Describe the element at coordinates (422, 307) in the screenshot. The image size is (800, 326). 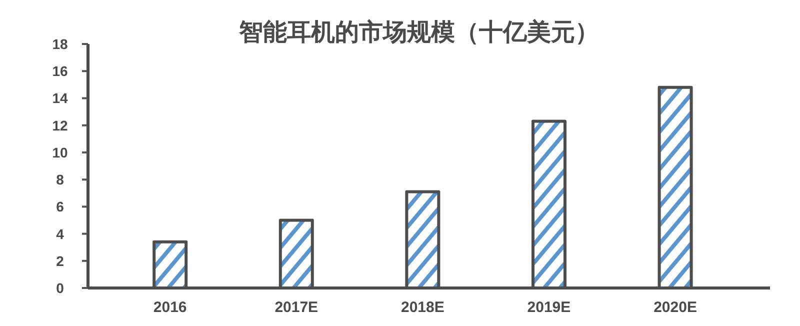
I see `x-tick-label: 2018E` at that location.